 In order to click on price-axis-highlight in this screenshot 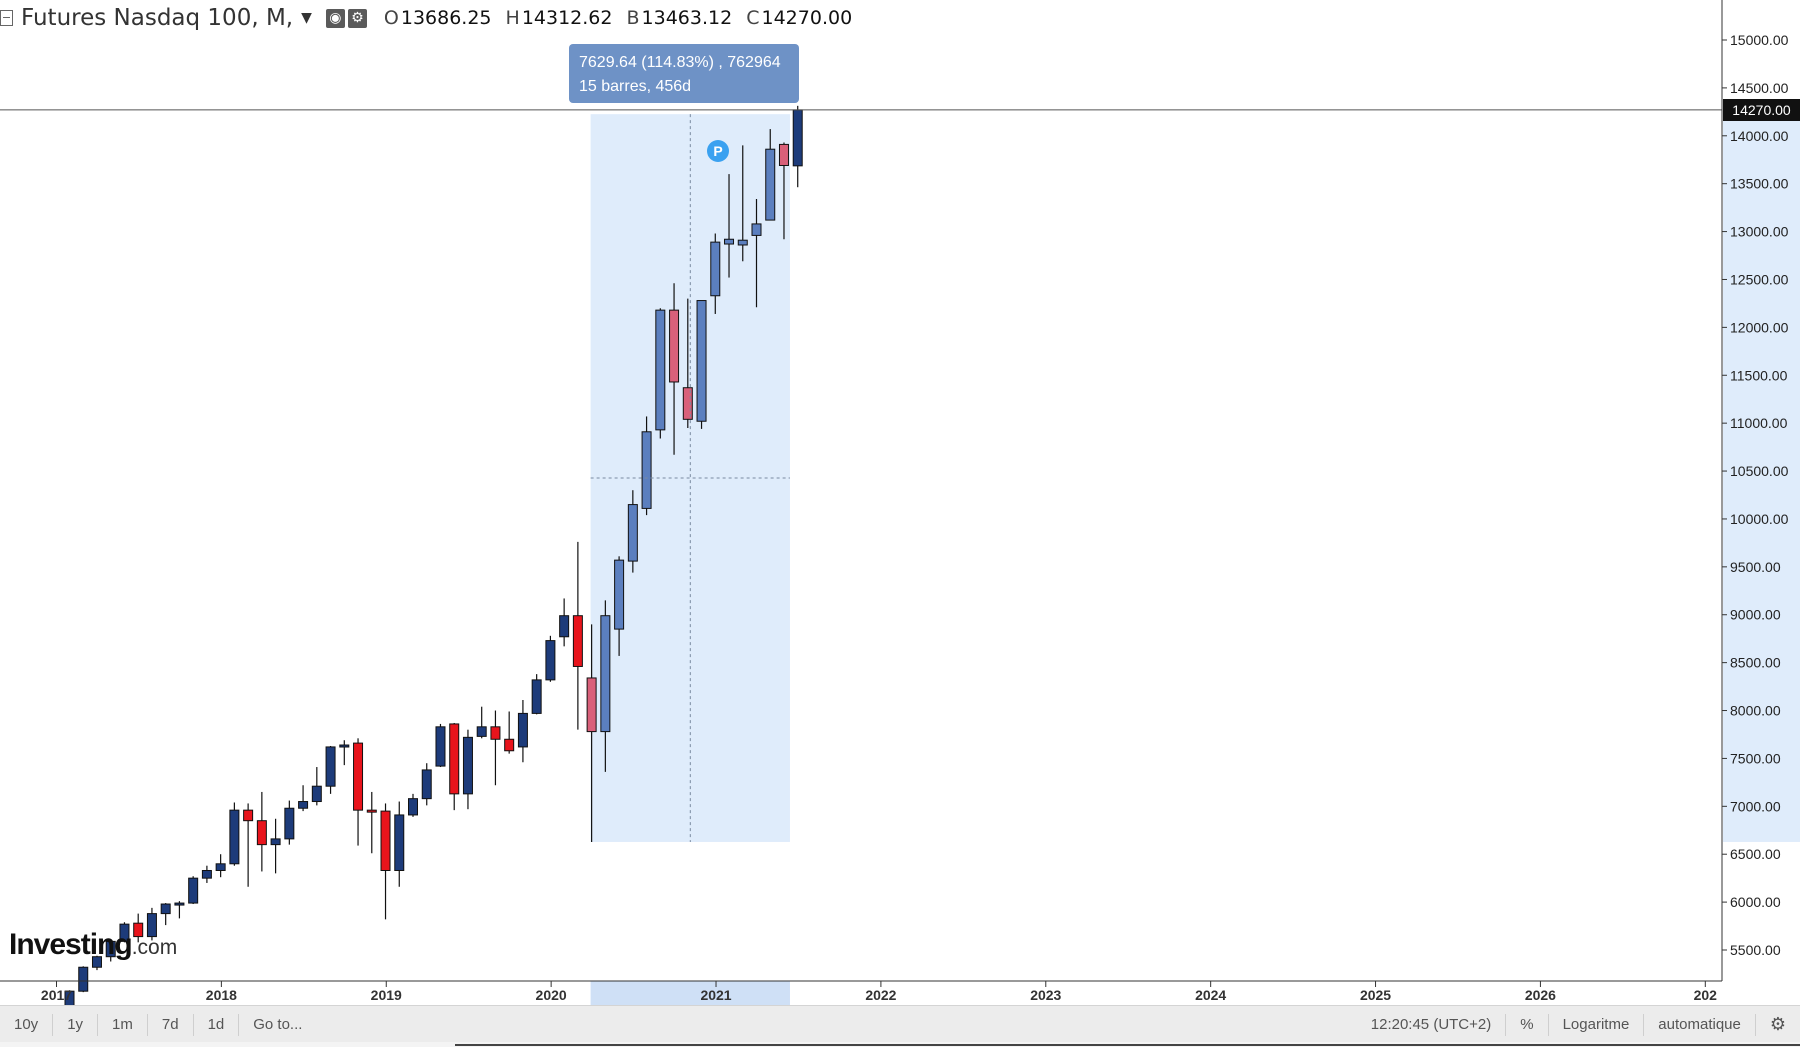, I will do `click(1761, 478)`.